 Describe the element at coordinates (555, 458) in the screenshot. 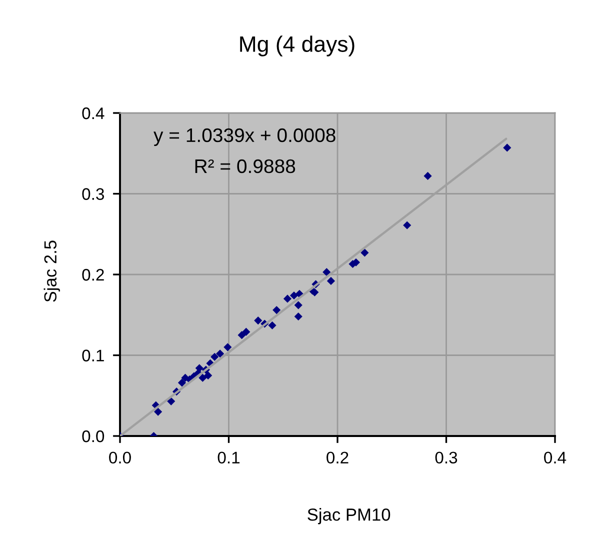

I see `x-tick-label: 0.4` at that location.